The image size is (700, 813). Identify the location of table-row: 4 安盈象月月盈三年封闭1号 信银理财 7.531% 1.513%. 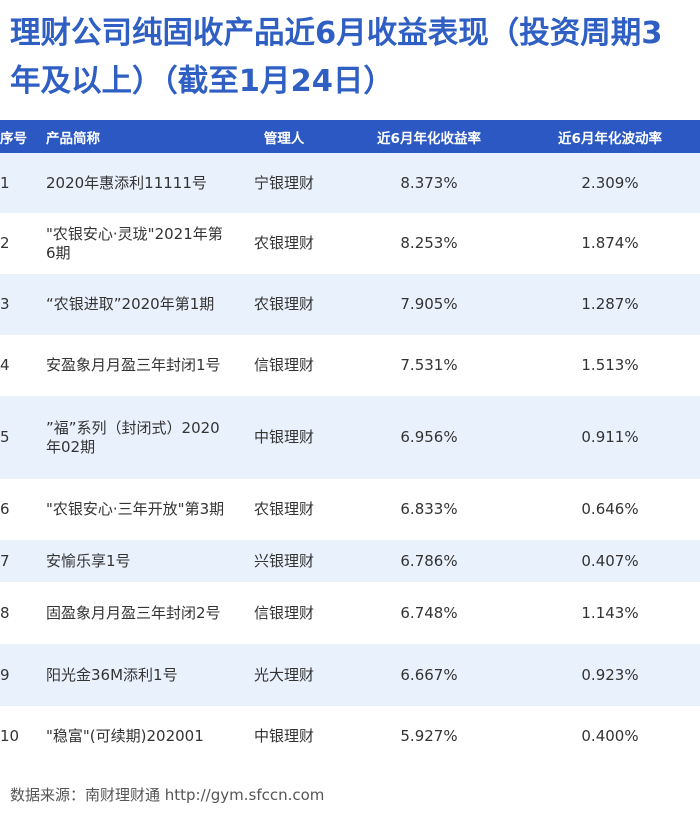
(350, 365).